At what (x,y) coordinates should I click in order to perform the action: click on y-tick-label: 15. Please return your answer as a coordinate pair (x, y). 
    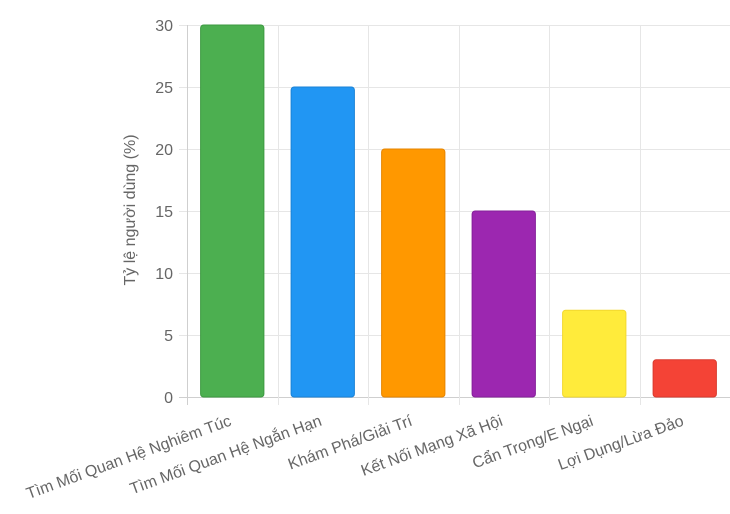
    Looking at the image, I should click on (164, 212).